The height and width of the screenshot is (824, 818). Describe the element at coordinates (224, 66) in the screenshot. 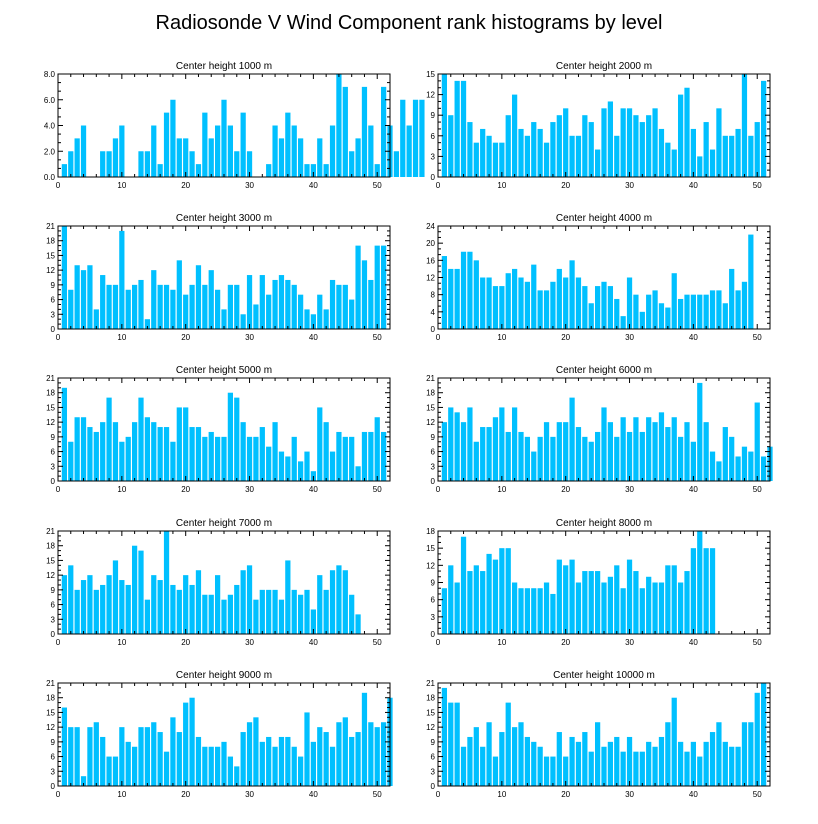

I see `panel-title: Center height 1000 m` at that location.